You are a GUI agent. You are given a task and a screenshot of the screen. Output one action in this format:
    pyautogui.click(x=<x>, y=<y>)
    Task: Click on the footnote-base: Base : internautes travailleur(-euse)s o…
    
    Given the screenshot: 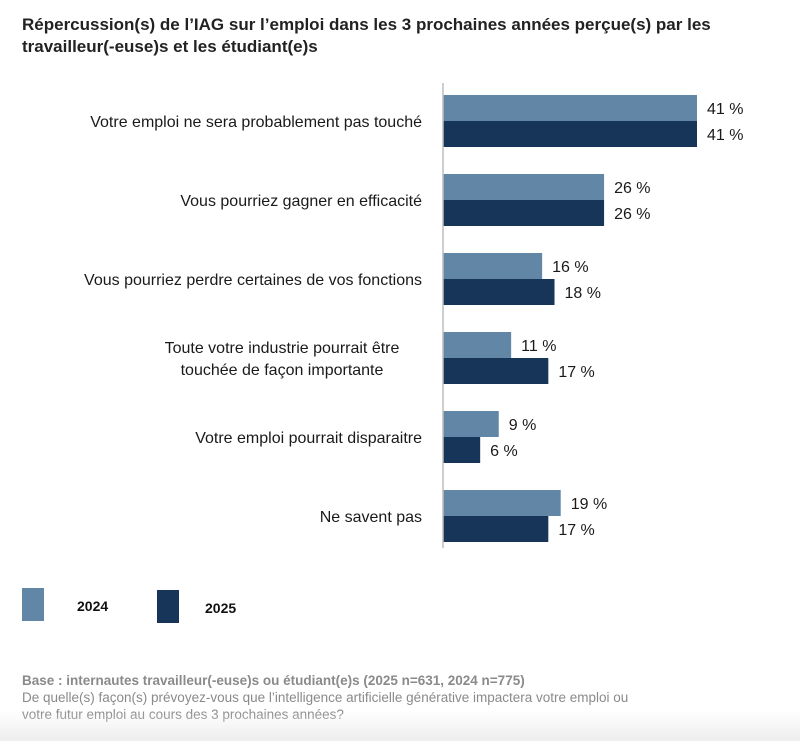 What is the action you would take?
    pyautogui.click(x=273, y=680)
    